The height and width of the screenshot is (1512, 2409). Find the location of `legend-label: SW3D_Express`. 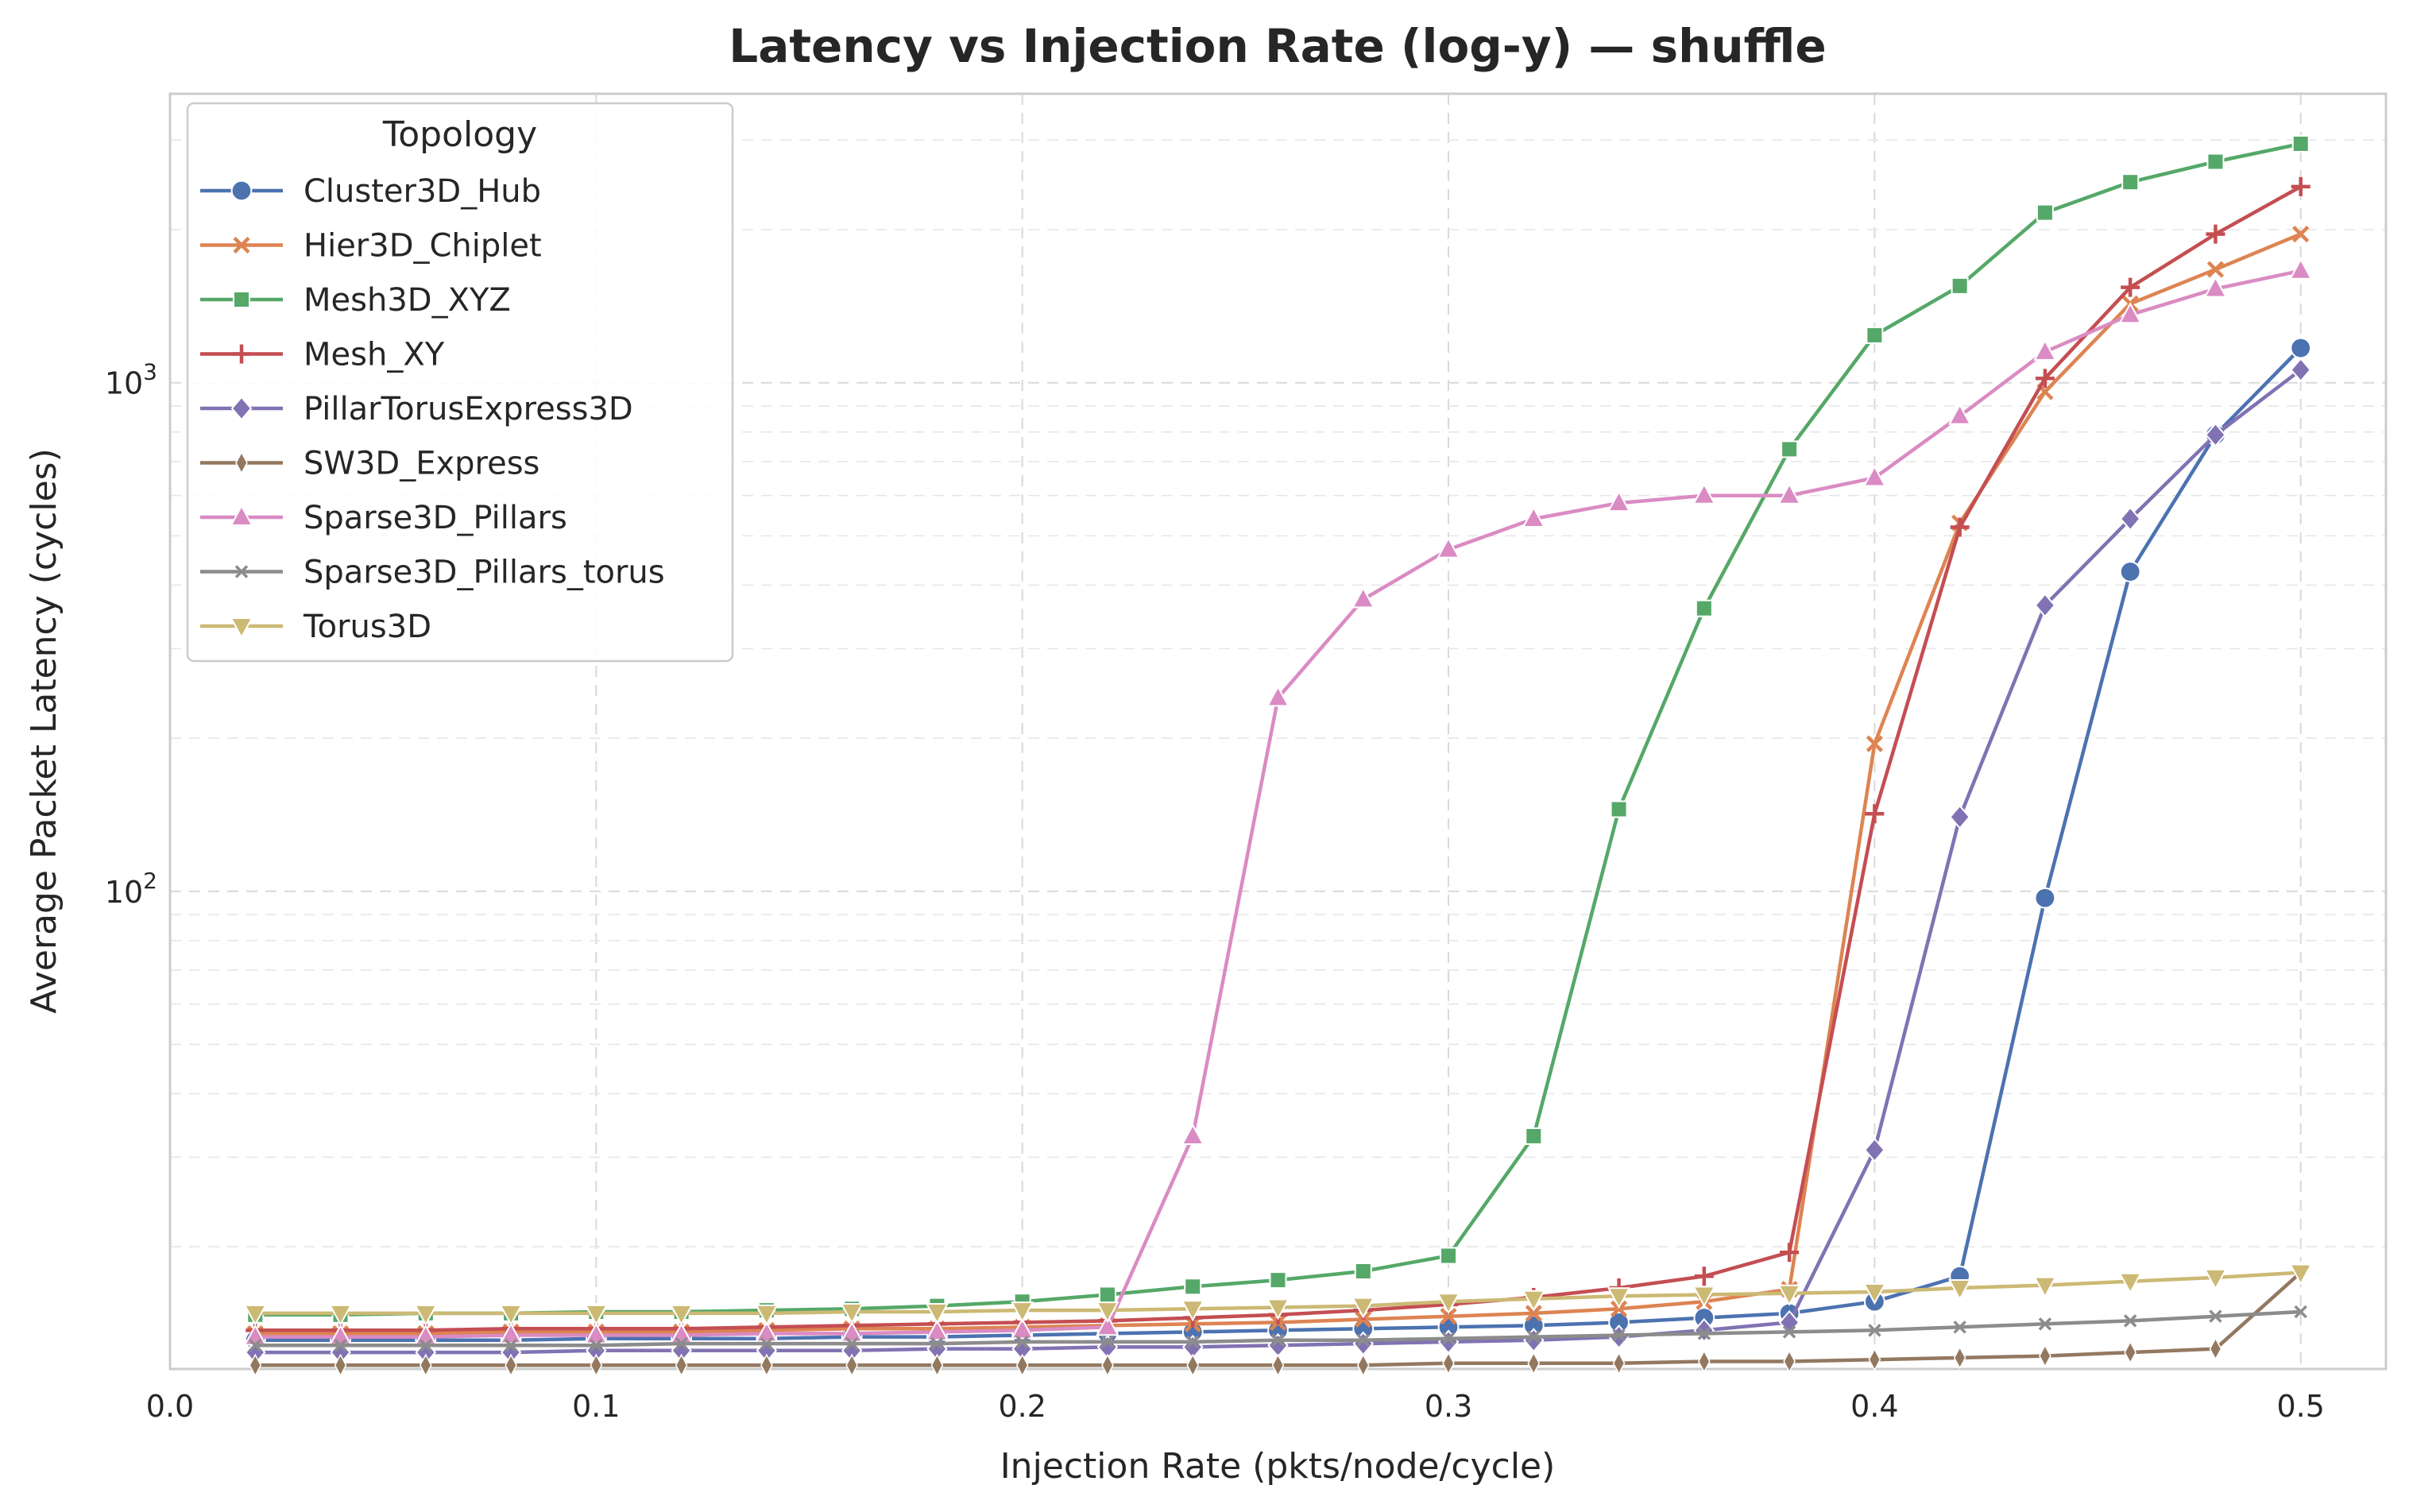

legend-label: SW3D_Express is located at coordinates (421, 464).